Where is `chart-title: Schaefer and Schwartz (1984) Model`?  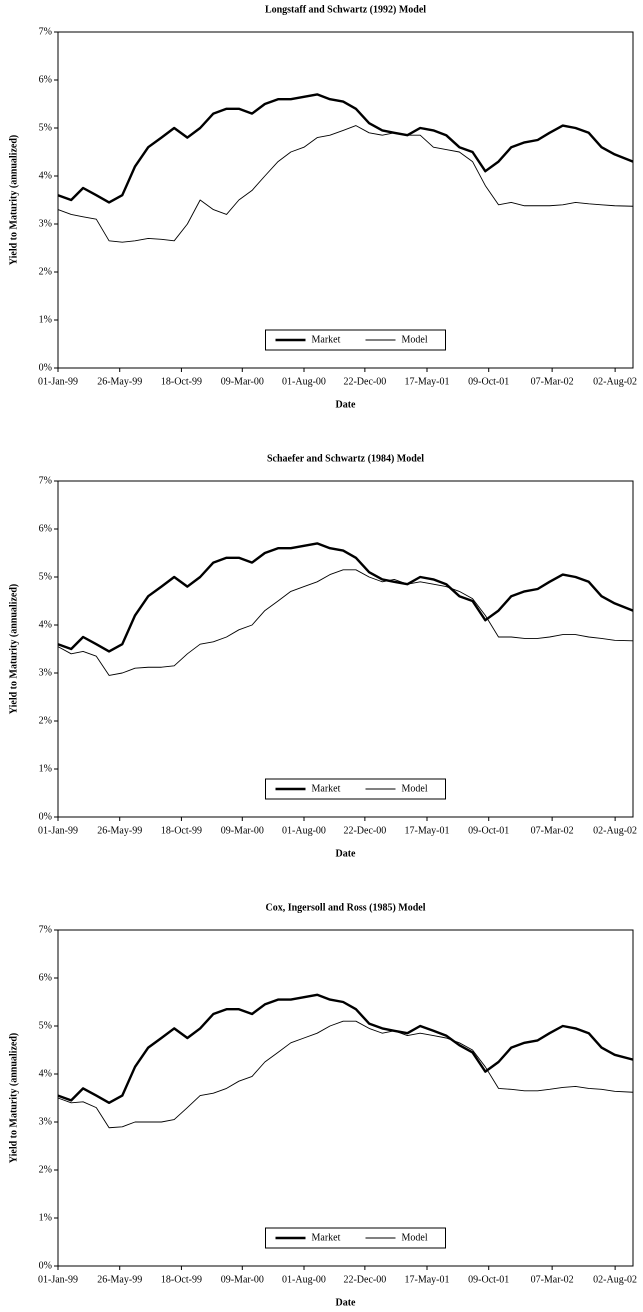 chart-title: Schaefer and Schwartz (1984) Model is located at coordinates (345, 458).